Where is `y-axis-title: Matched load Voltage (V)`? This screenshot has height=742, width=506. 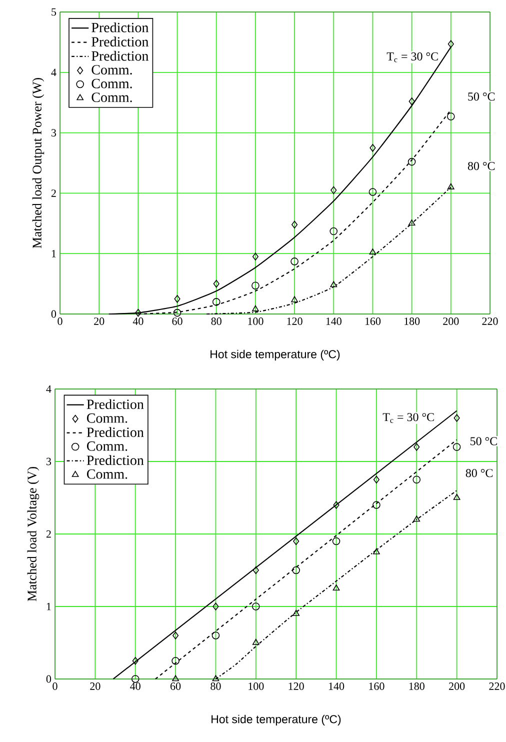
y-axis-title: Matched load Voltage (V) is located at coordinates (33, 534).